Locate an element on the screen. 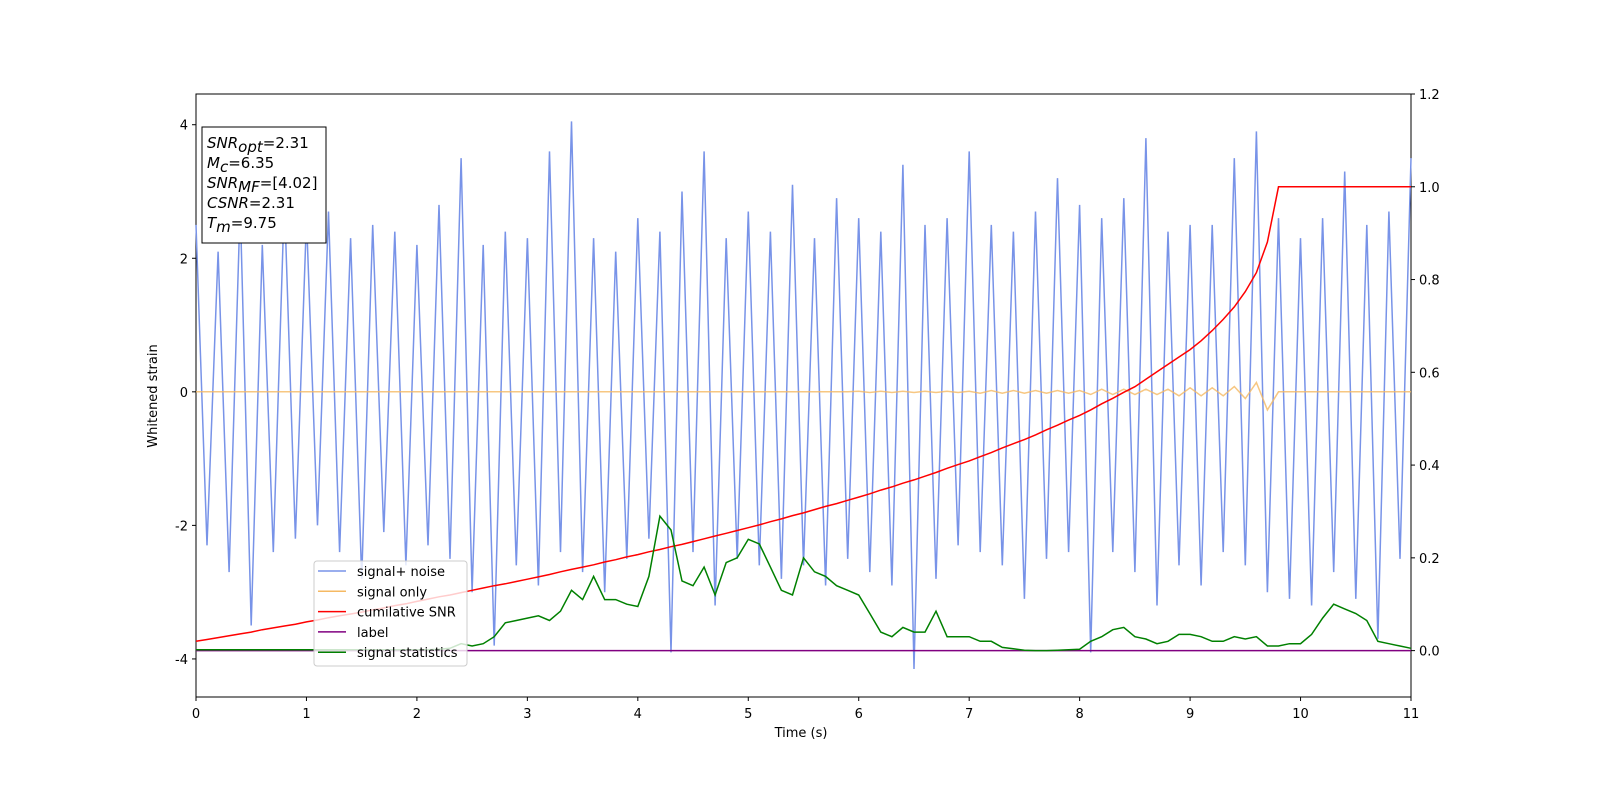 This screenshot has height=804, width=1600. x-tick-label: 0 is located at coordinates (196, 714).